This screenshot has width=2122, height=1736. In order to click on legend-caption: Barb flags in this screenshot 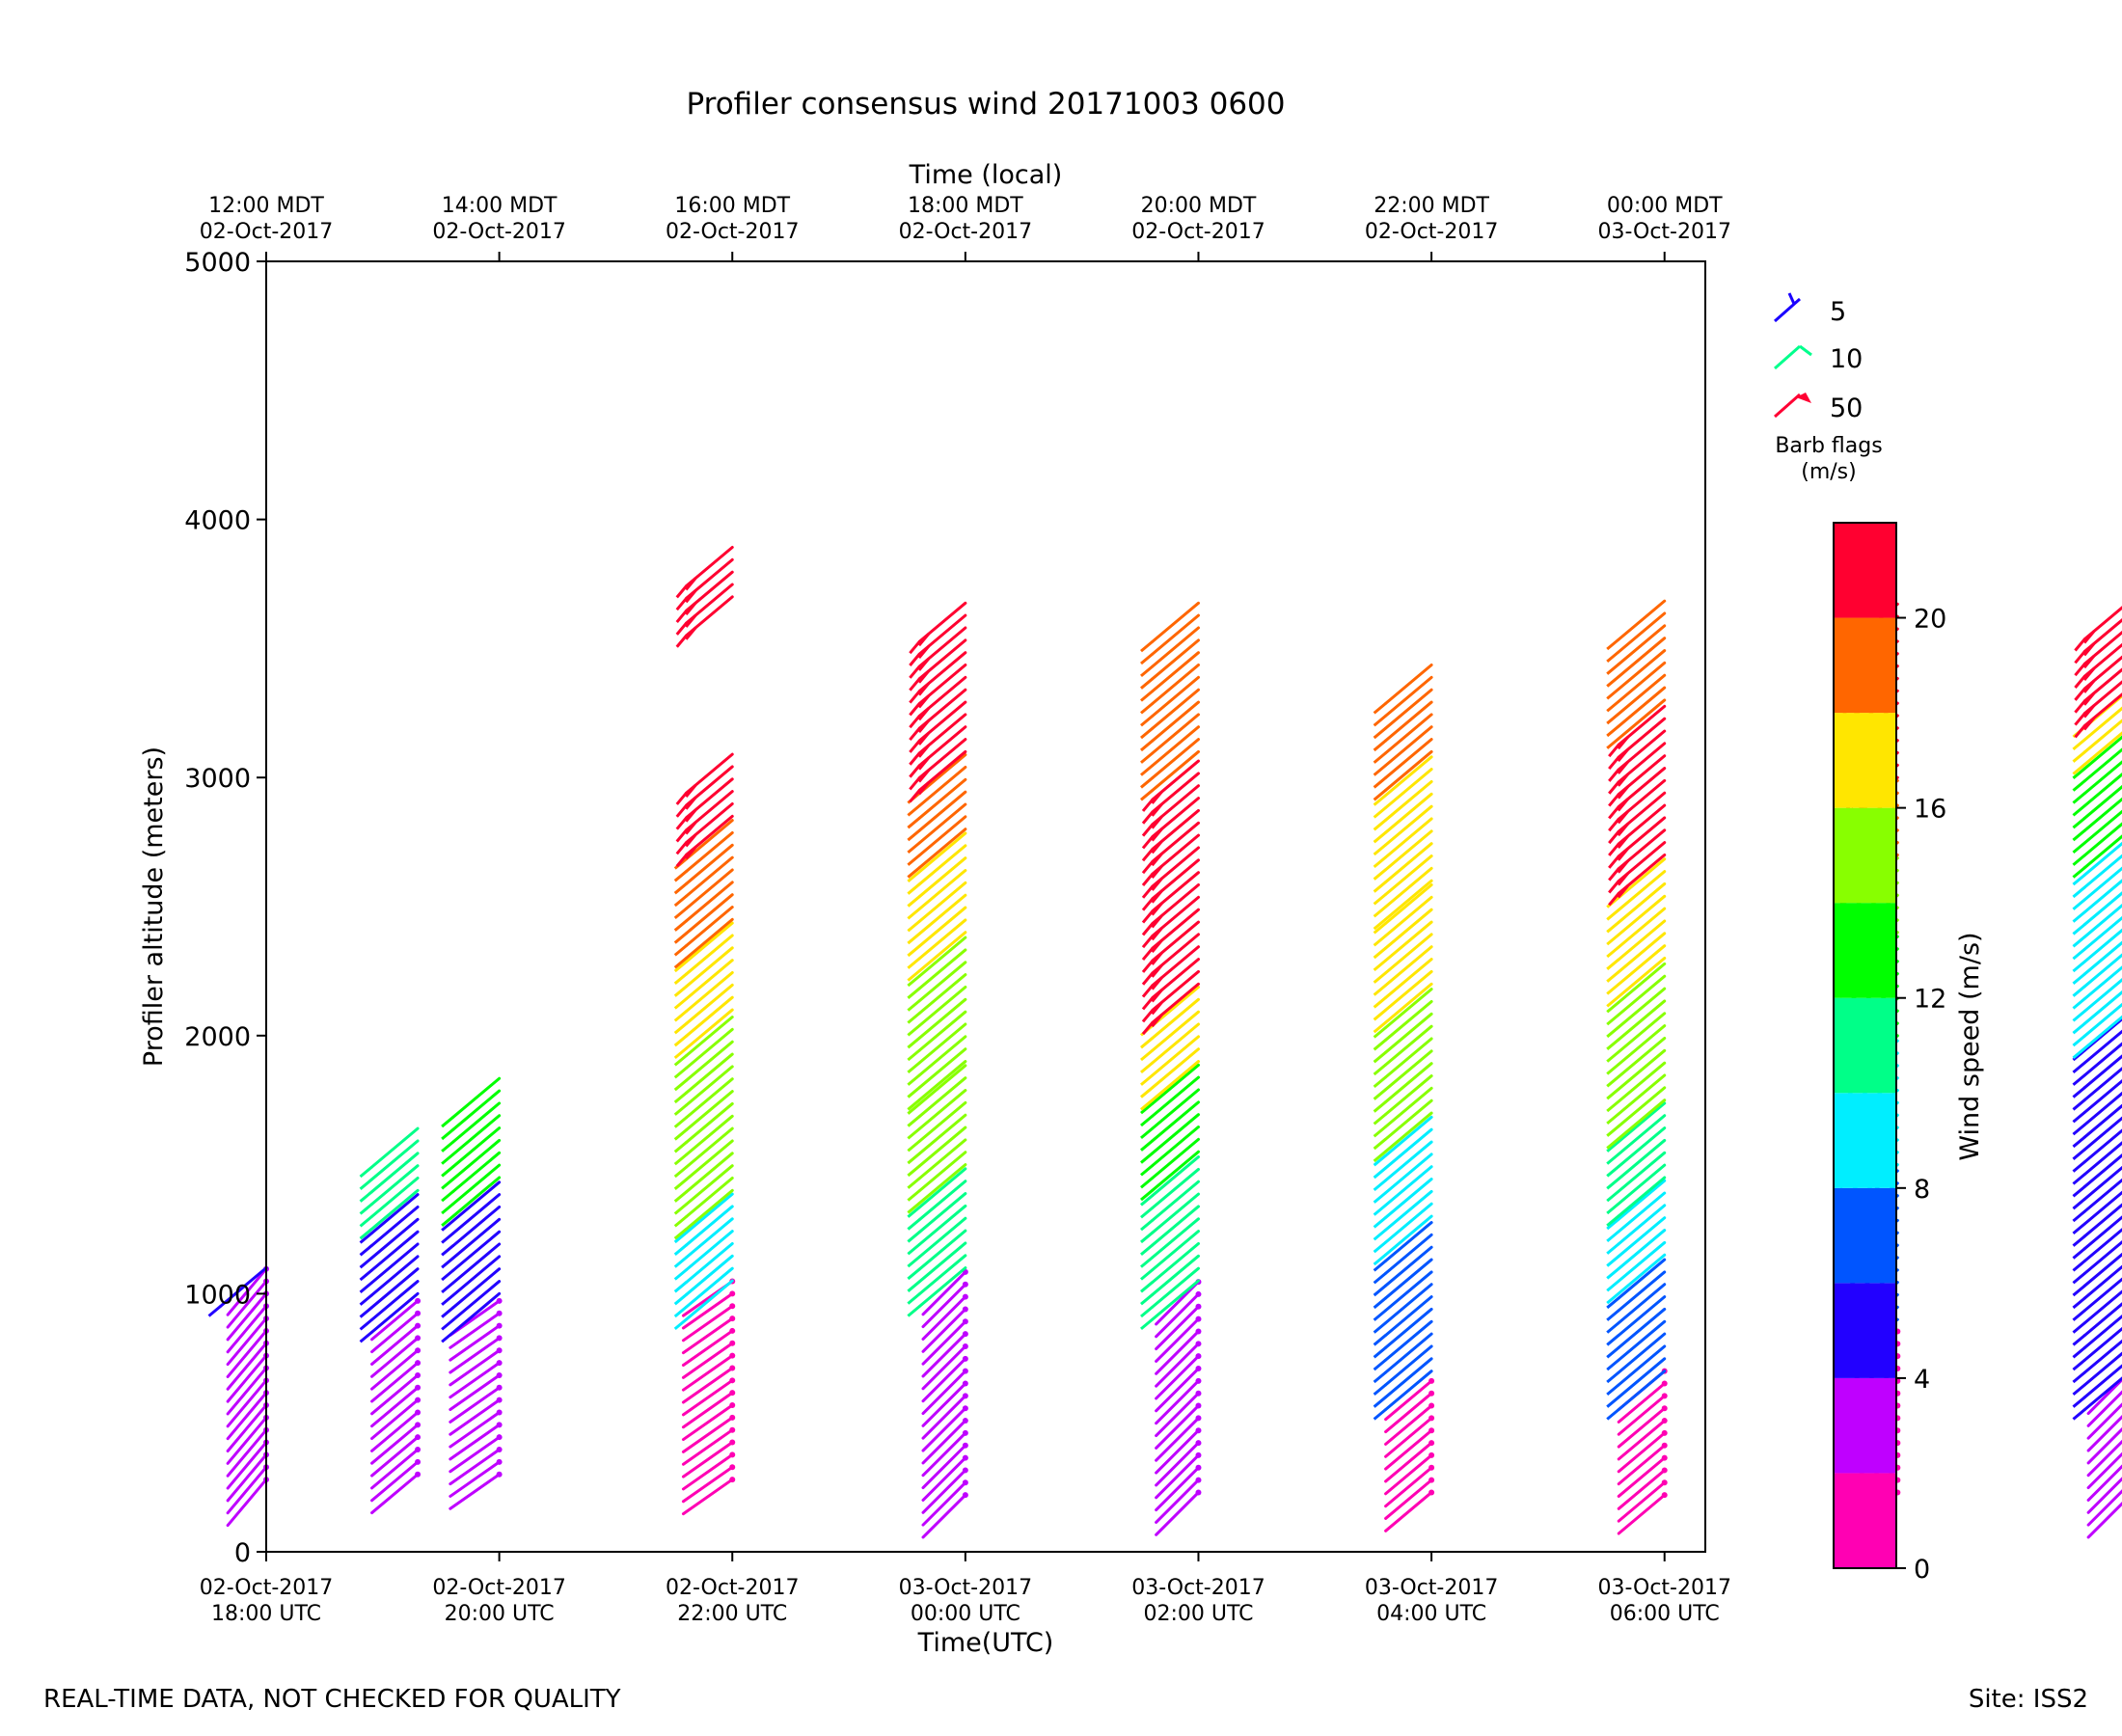, I will do `click(1829, 446)`.